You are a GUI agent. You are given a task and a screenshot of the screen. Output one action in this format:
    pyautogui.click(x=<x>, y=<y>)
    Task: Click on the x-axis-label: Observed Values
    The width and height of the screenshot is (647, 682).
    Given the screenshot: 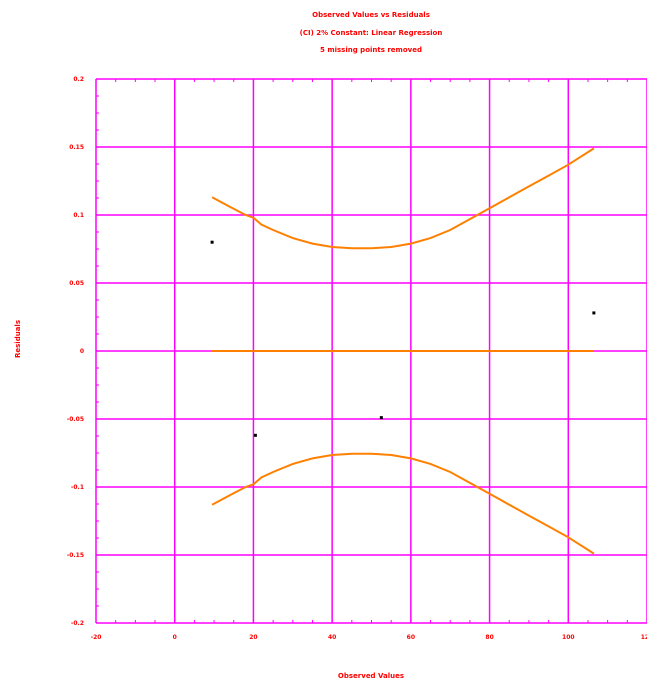 What is the action you would take?
    pyautogui.click(x=371, y=676)
    